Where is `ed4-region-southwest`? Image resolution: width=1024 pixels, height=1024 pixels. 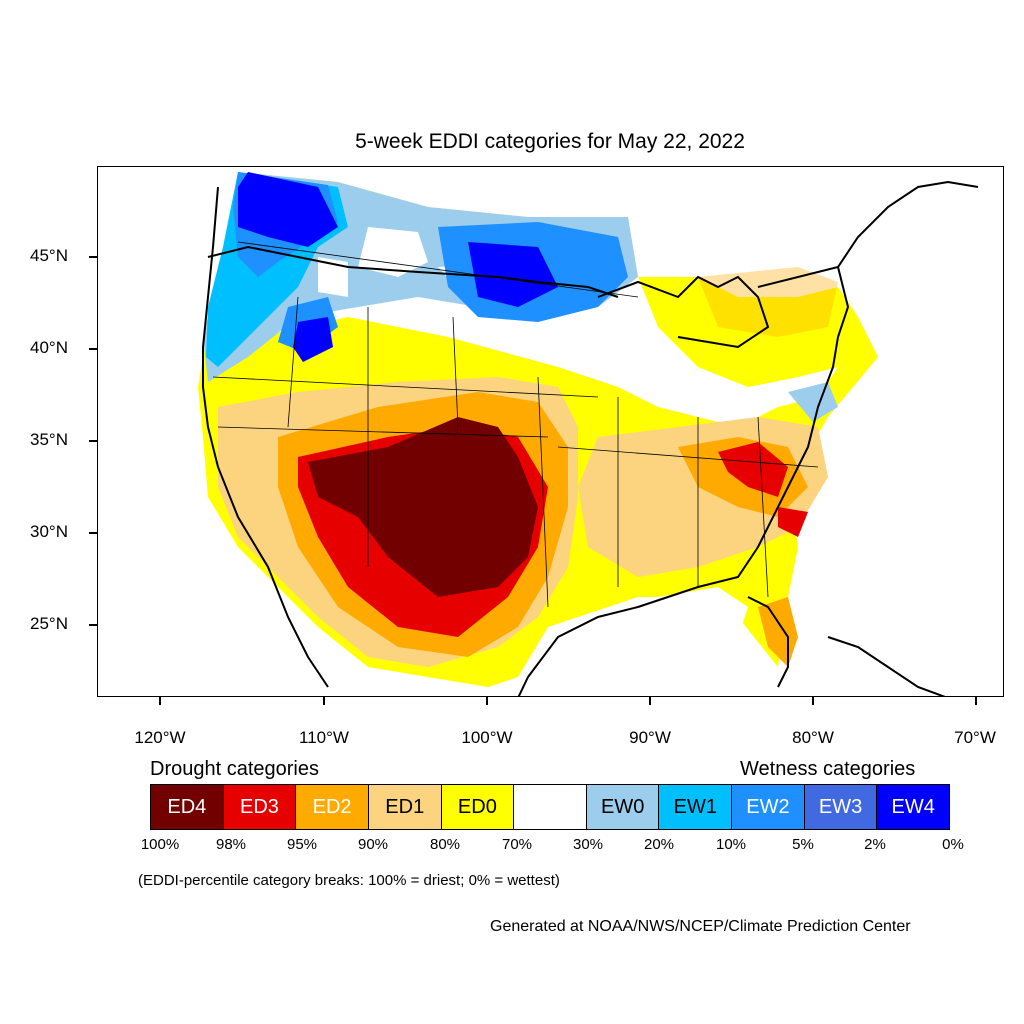 ed4-region-southwest is located at coordinates (423, 507).